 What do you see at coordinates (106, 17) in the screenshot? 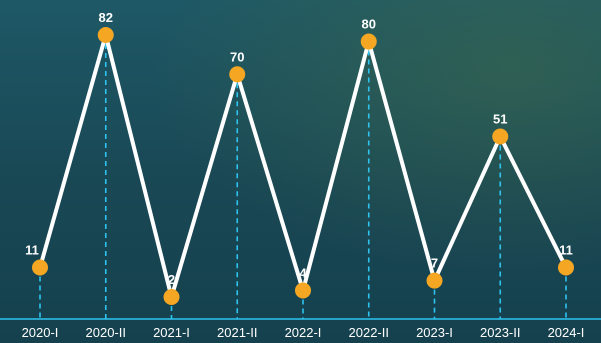
I see `data-label: 82` at bounding box center [106, 17].